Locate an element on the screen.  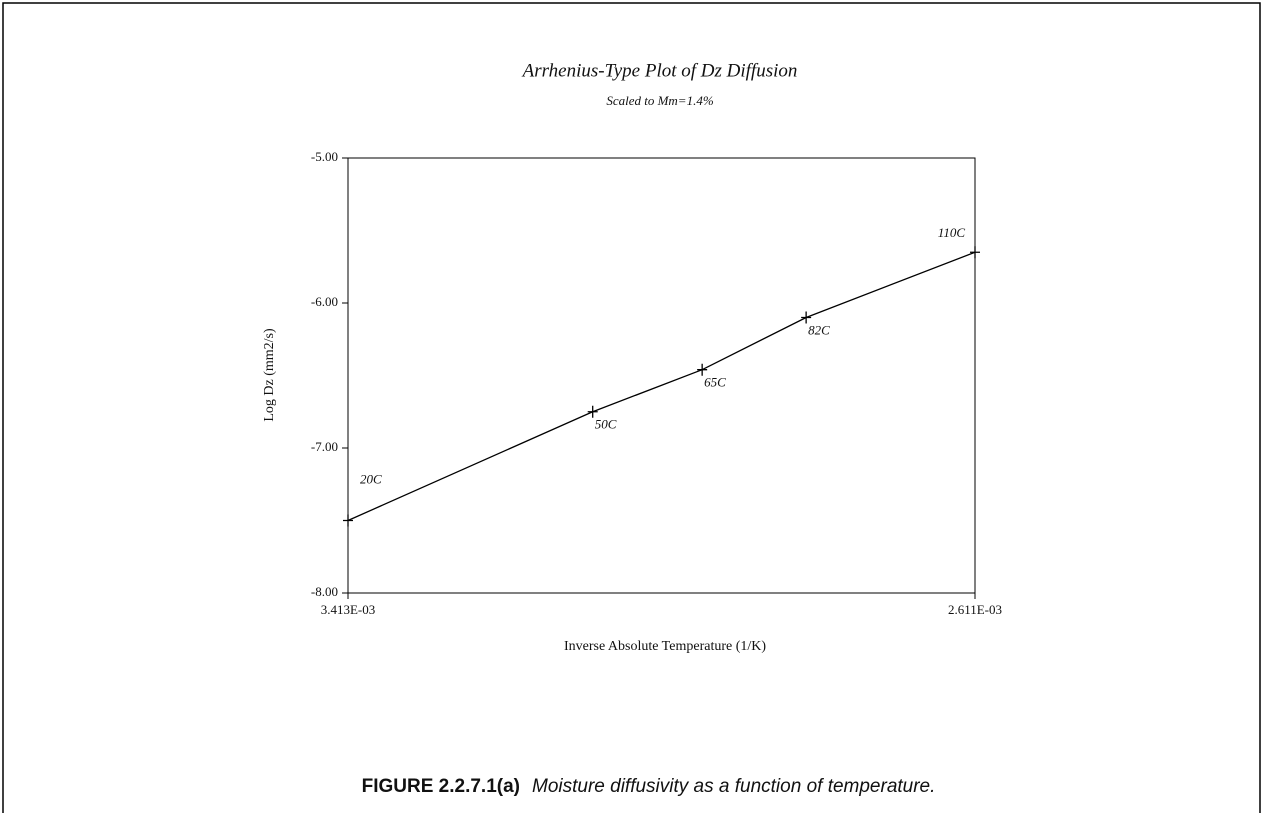
y-tick-label: -5.00 is located at coordinates (324, 156).